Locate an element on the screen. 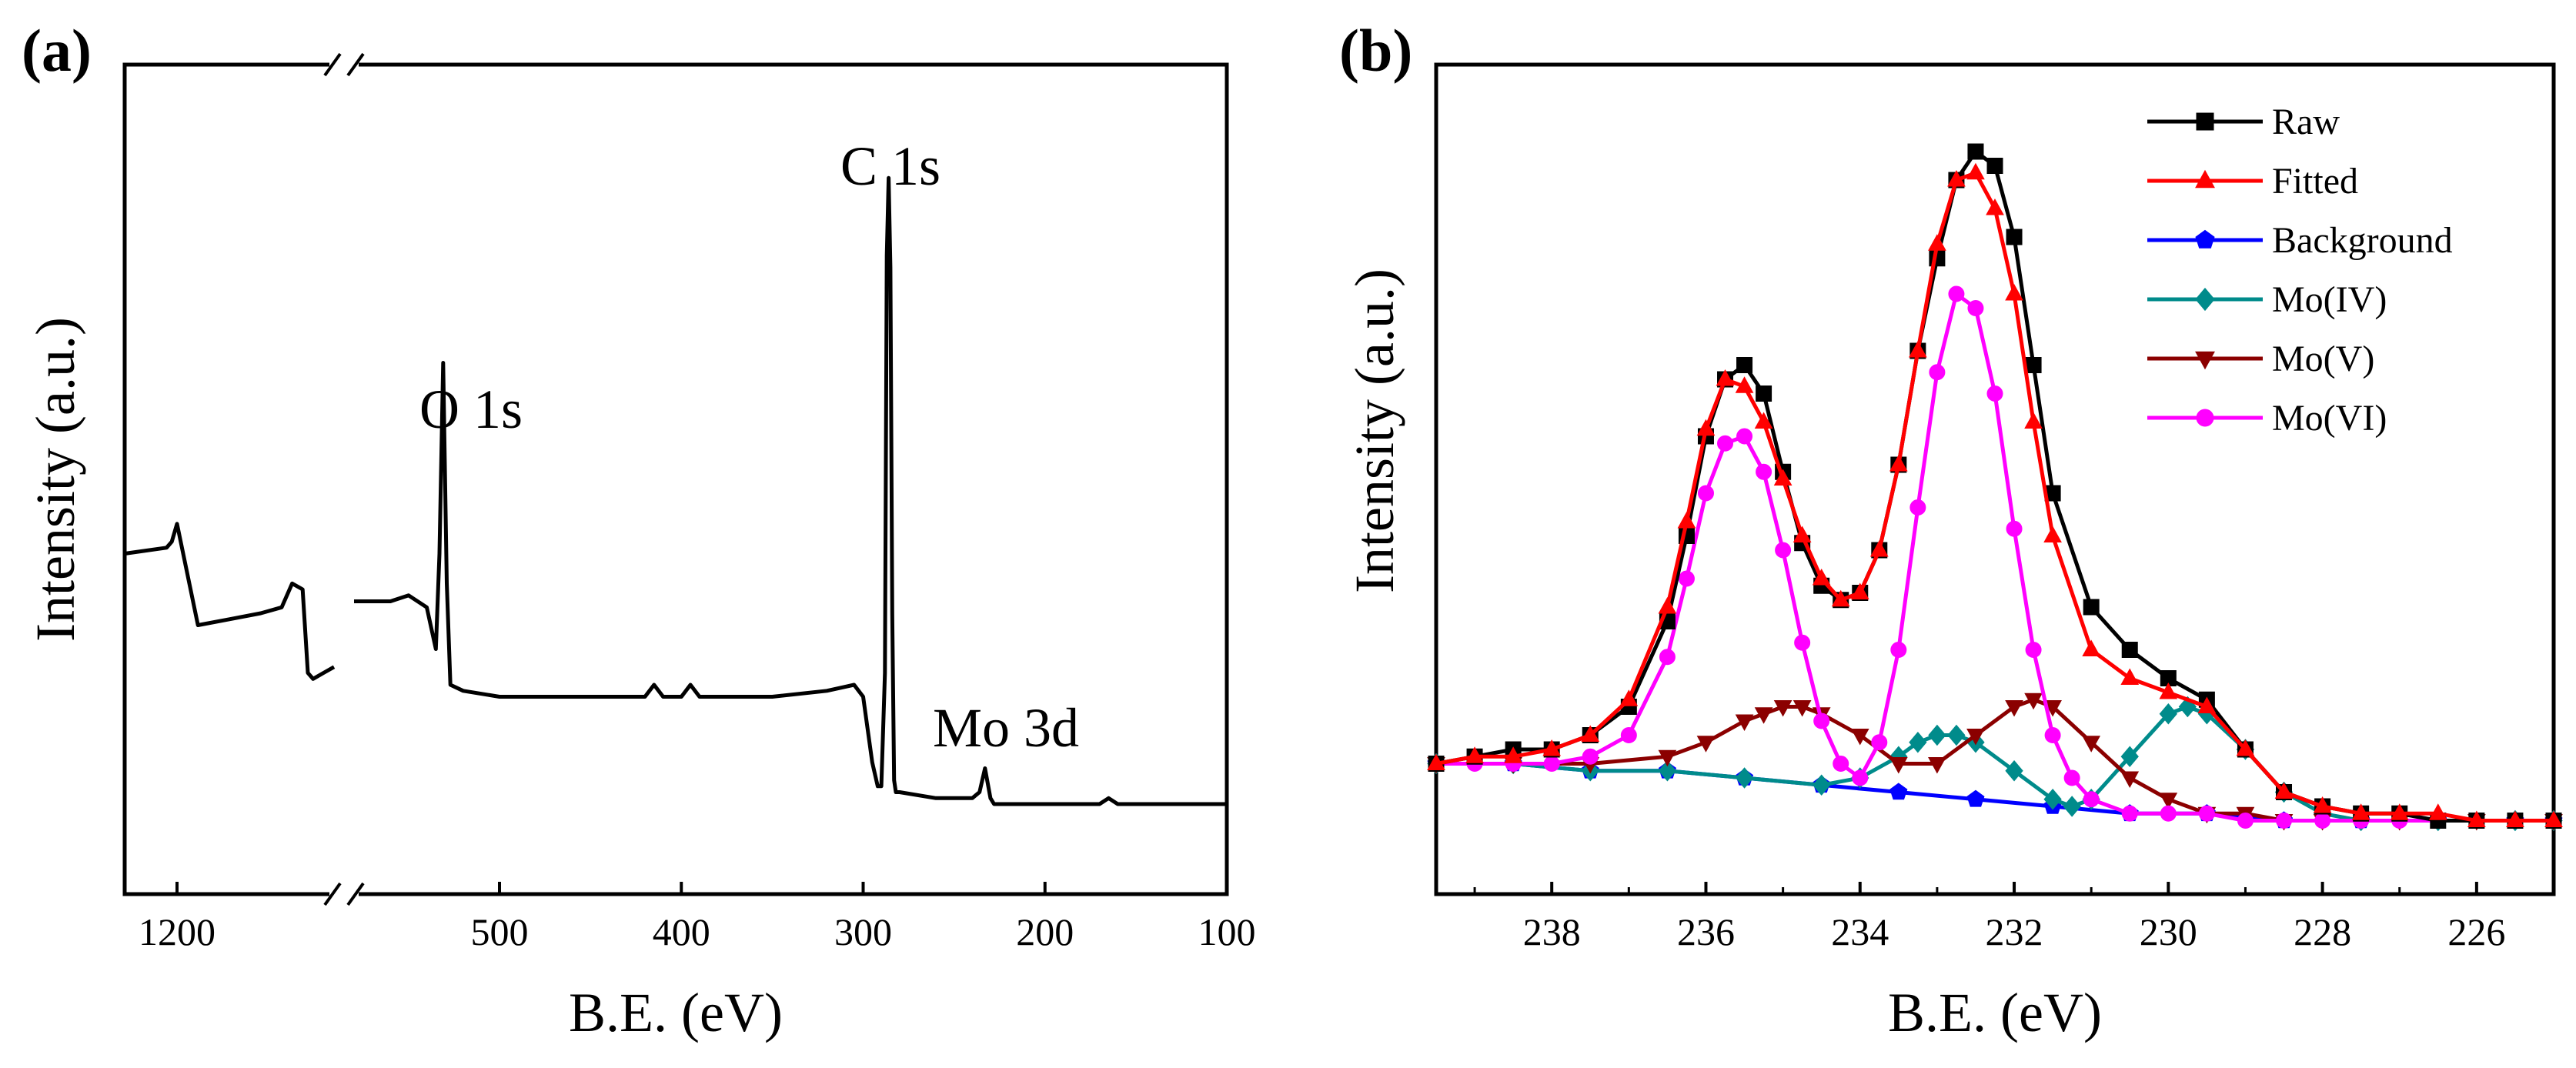  panel-b-tick-label: 226 is located at coordinates (2476, 931).